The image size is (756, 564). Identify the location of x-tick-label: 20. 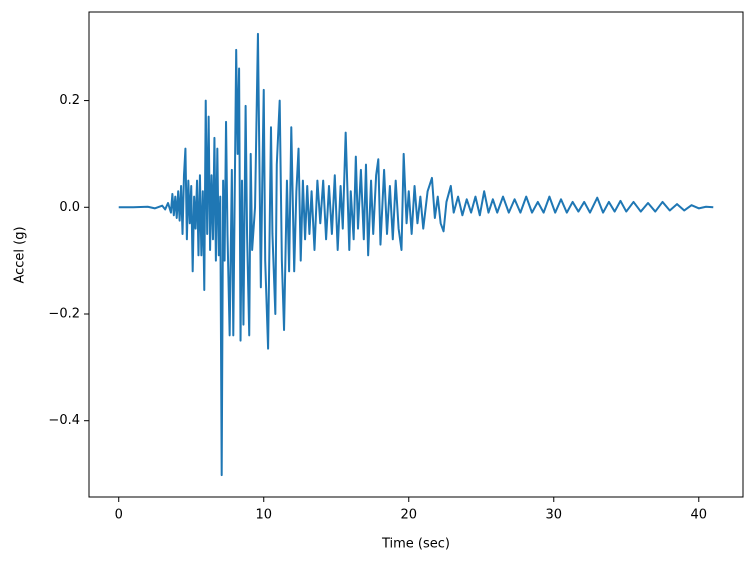
(408, 515).